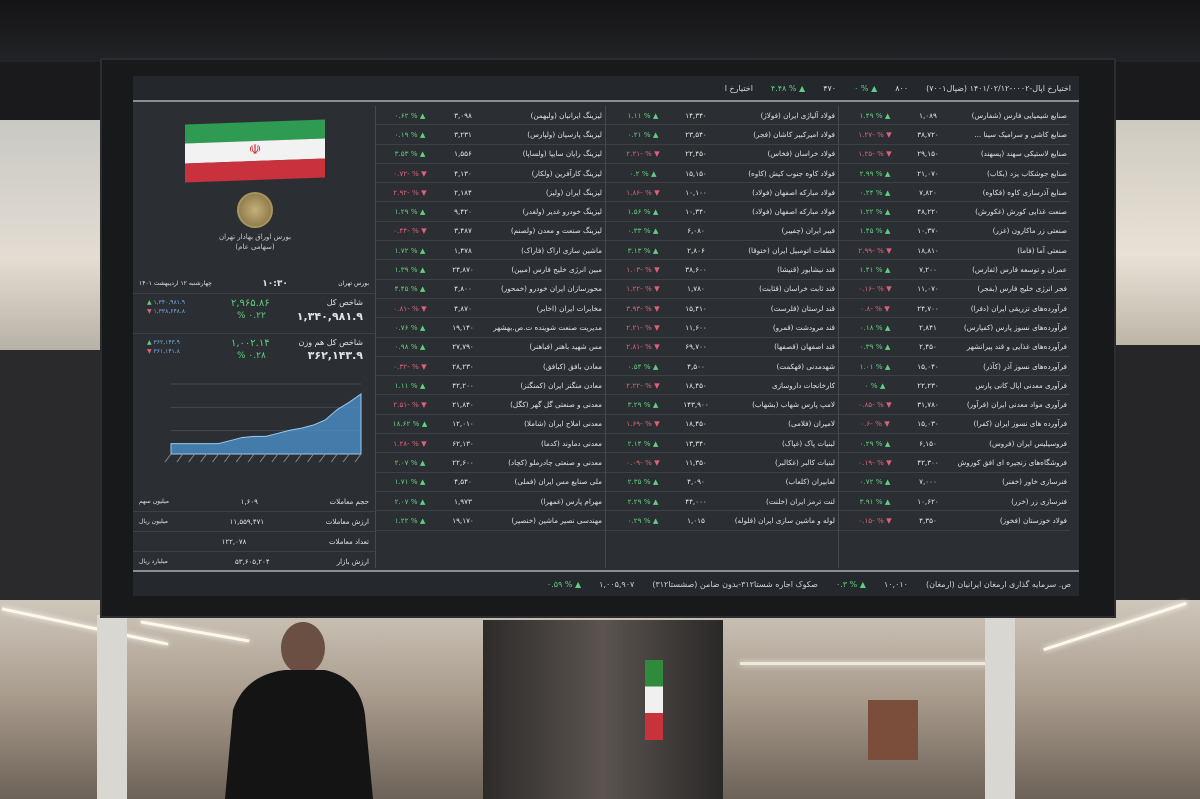 This screenshot has height=799, width=1200. Describe the element at coordinates (634, 424) in the screenshot. I see `stock-change-value: -۱.۶۹` at that location.